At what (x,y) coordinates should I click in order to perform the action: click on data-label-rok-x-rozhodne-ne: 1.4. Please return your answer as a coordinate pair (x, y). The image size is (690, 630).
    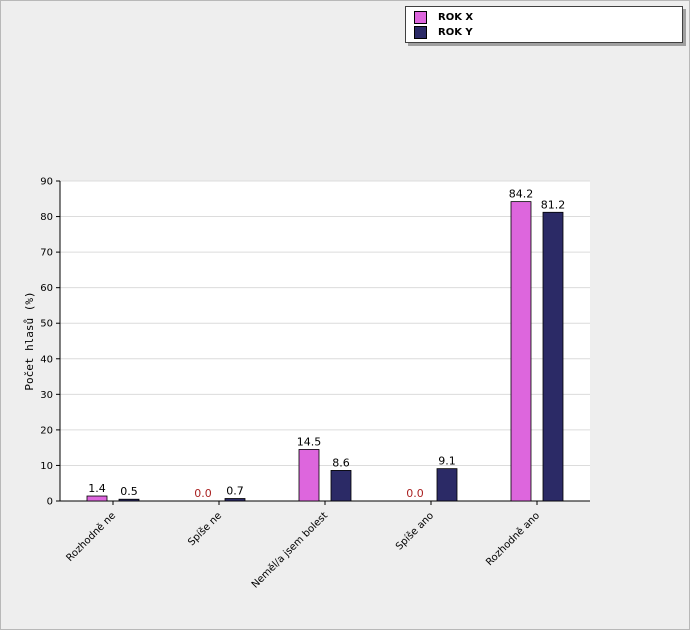
    Looking at the image, I should click on (97, 488).